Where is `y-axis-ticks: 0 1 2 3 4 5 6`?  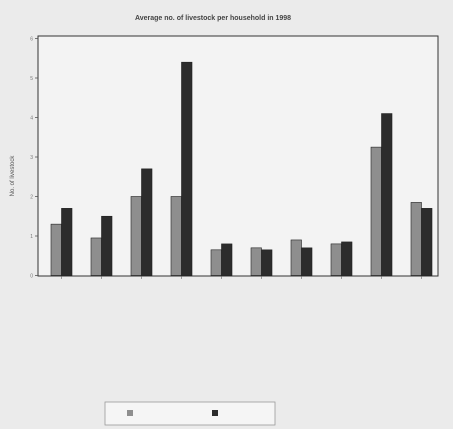
y-axis-ticks: 0 1 2 3 4 5 6 is located at coordinates (34, 158).